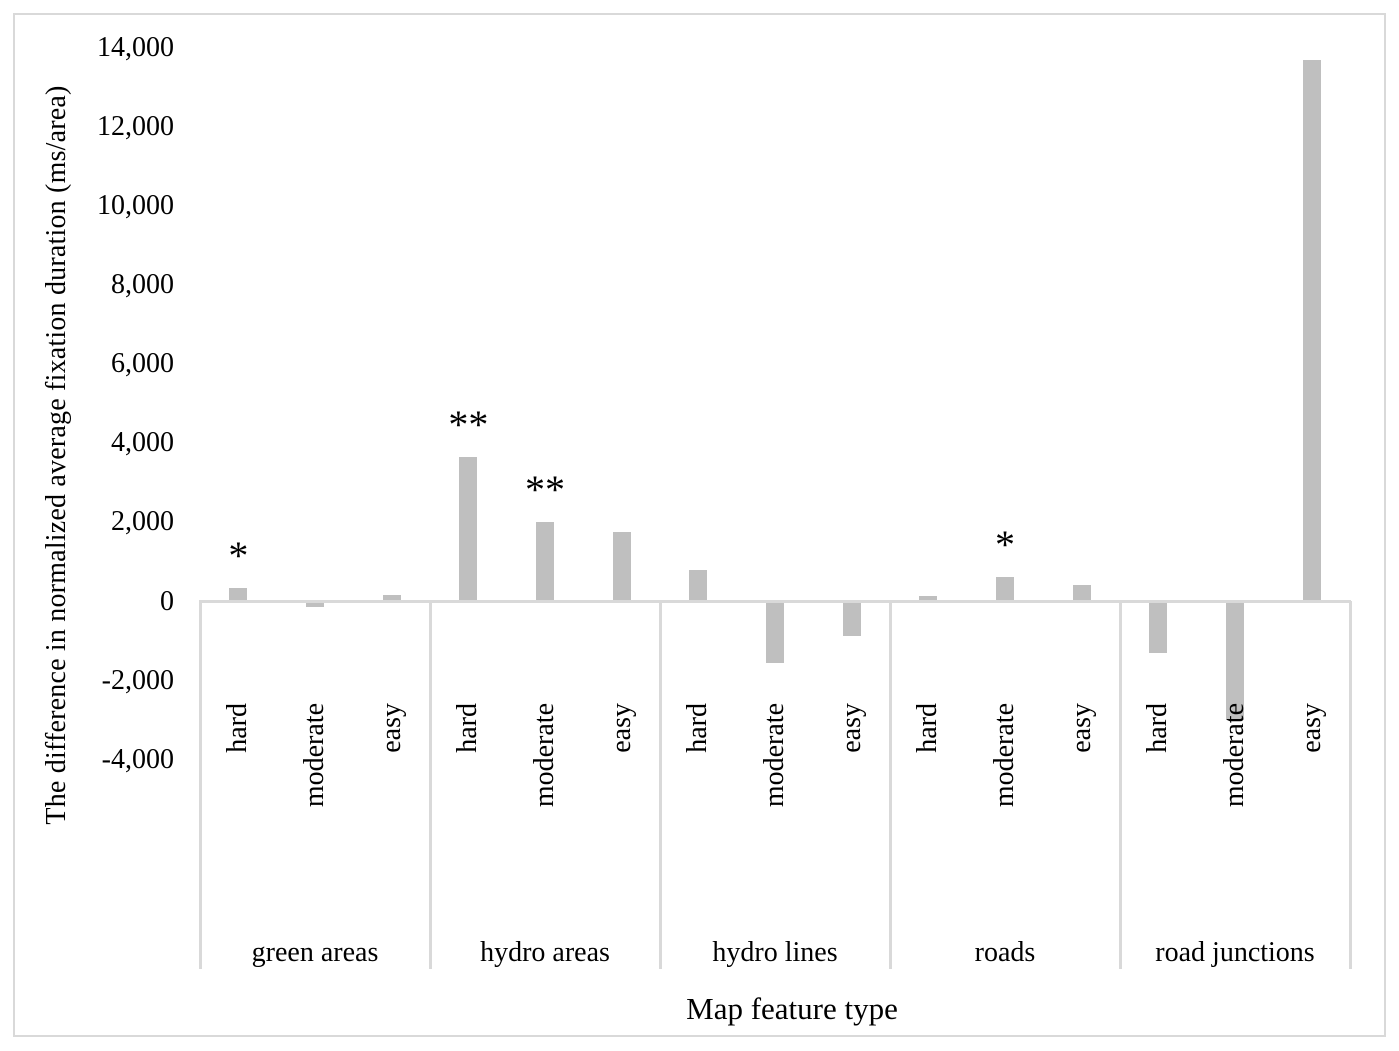  I want to click on bar-hydro-lines-moderate, so click(775, 632).